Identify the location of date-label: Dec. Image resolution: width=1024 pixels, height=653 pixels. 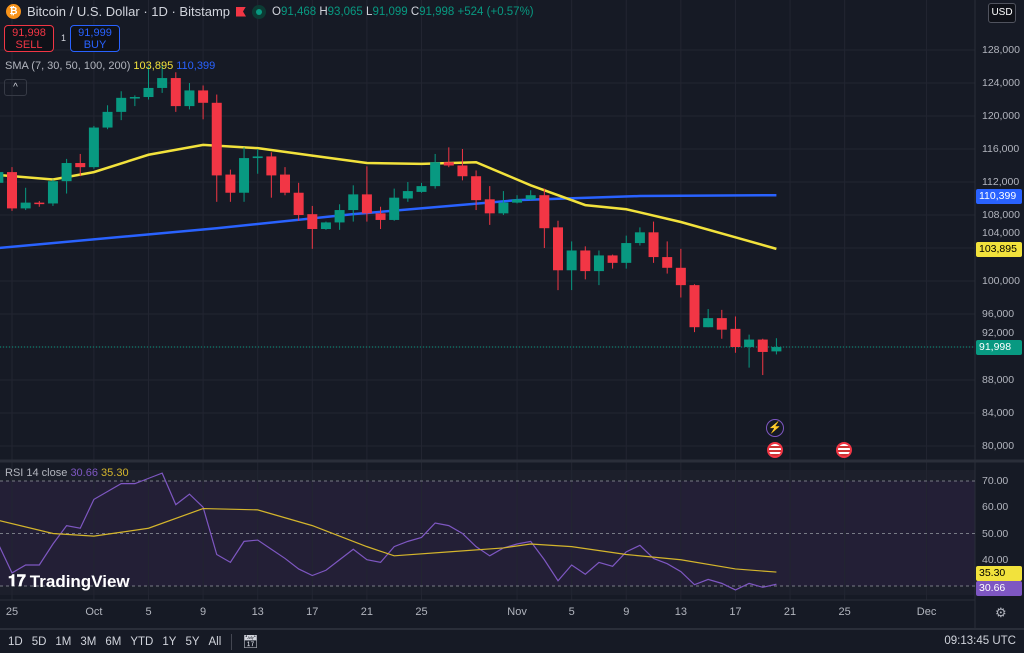
(926, 612).